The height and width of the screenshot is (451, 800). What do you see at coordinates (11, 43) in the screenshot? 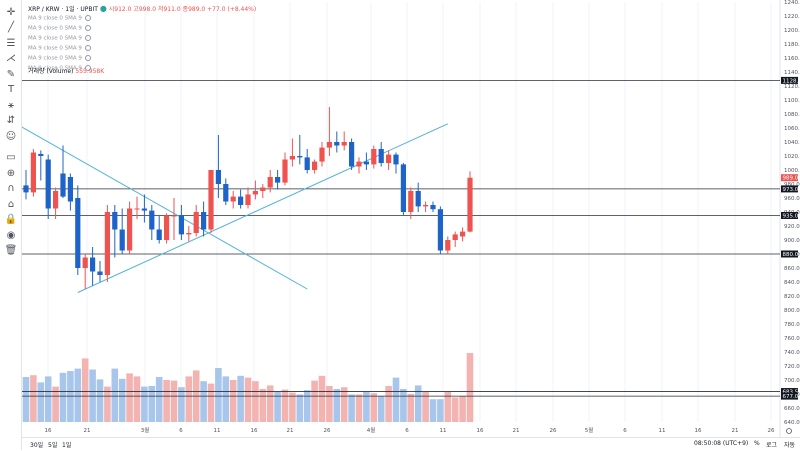
I see `horizontal-lines-icon: ☰` at bounding box center [11, 43].